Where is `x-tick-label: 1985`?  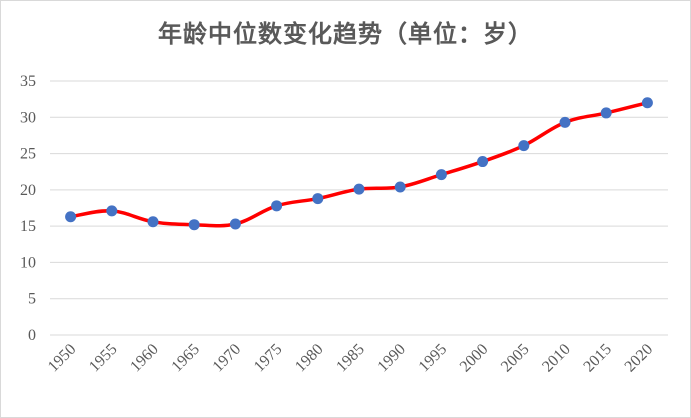
x-tick-label: 1985 is located at coordinates (350, 358).